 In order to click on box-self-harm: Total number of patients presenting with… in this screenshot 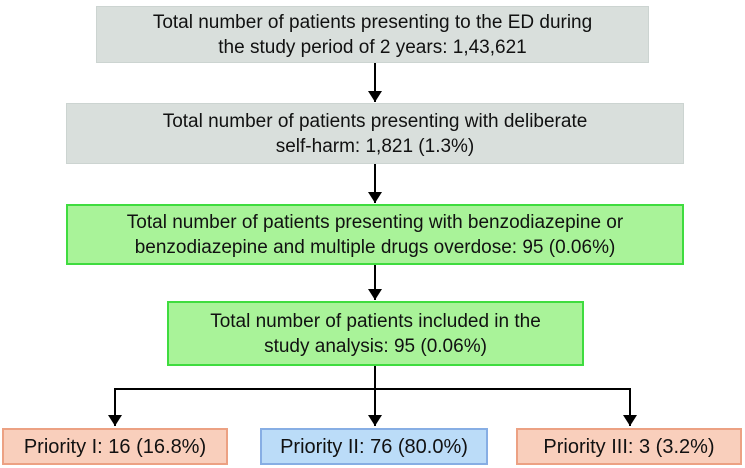, I will do `click(375, 133)`.